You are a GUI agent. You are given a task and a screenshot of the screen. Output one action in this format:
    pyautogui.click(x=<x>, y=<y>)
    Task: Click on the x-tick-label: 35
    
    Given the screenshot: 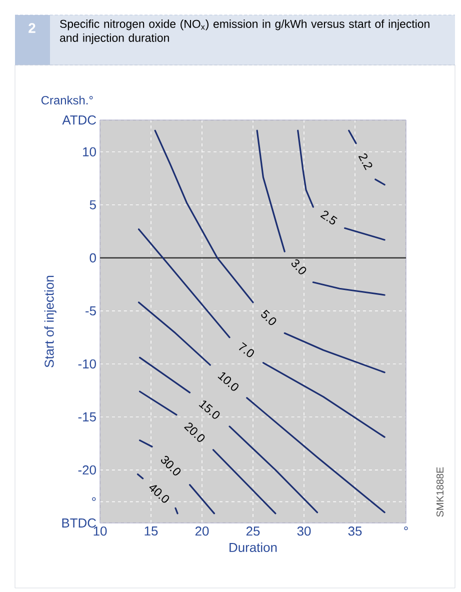 What is the action you would take?
    pyautogui.click(x=355, y=531)
    